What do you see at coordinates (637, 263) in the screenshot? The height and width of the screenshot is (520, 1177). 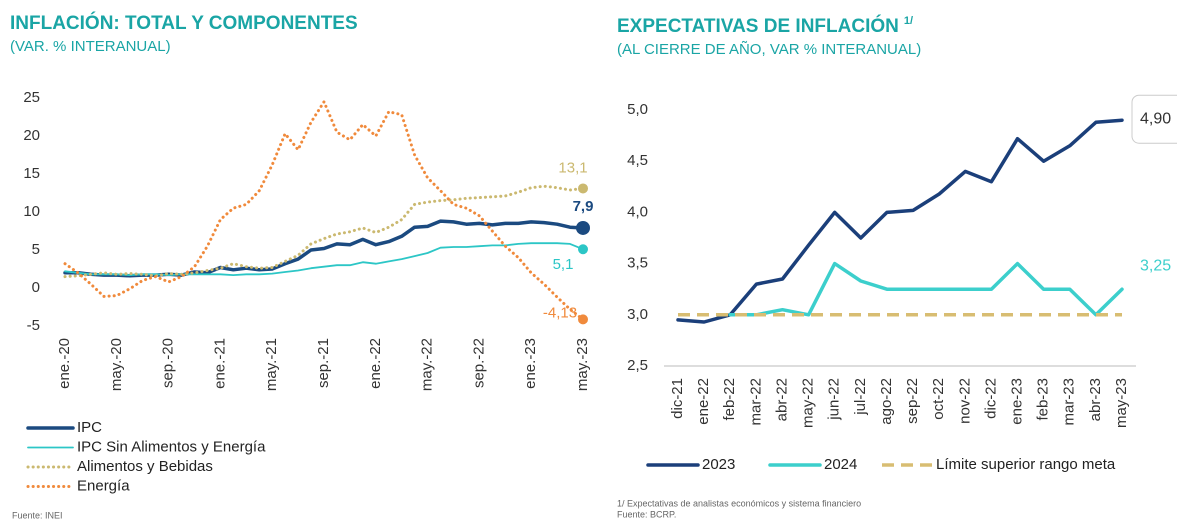 I see `y-tick-label: 3,5` at bounding box center [637, 263].